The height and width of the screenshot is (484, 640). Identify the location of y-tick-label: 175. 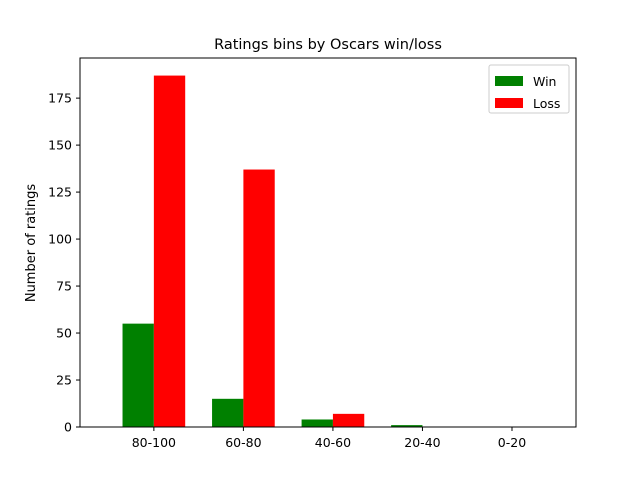
(60, 98).